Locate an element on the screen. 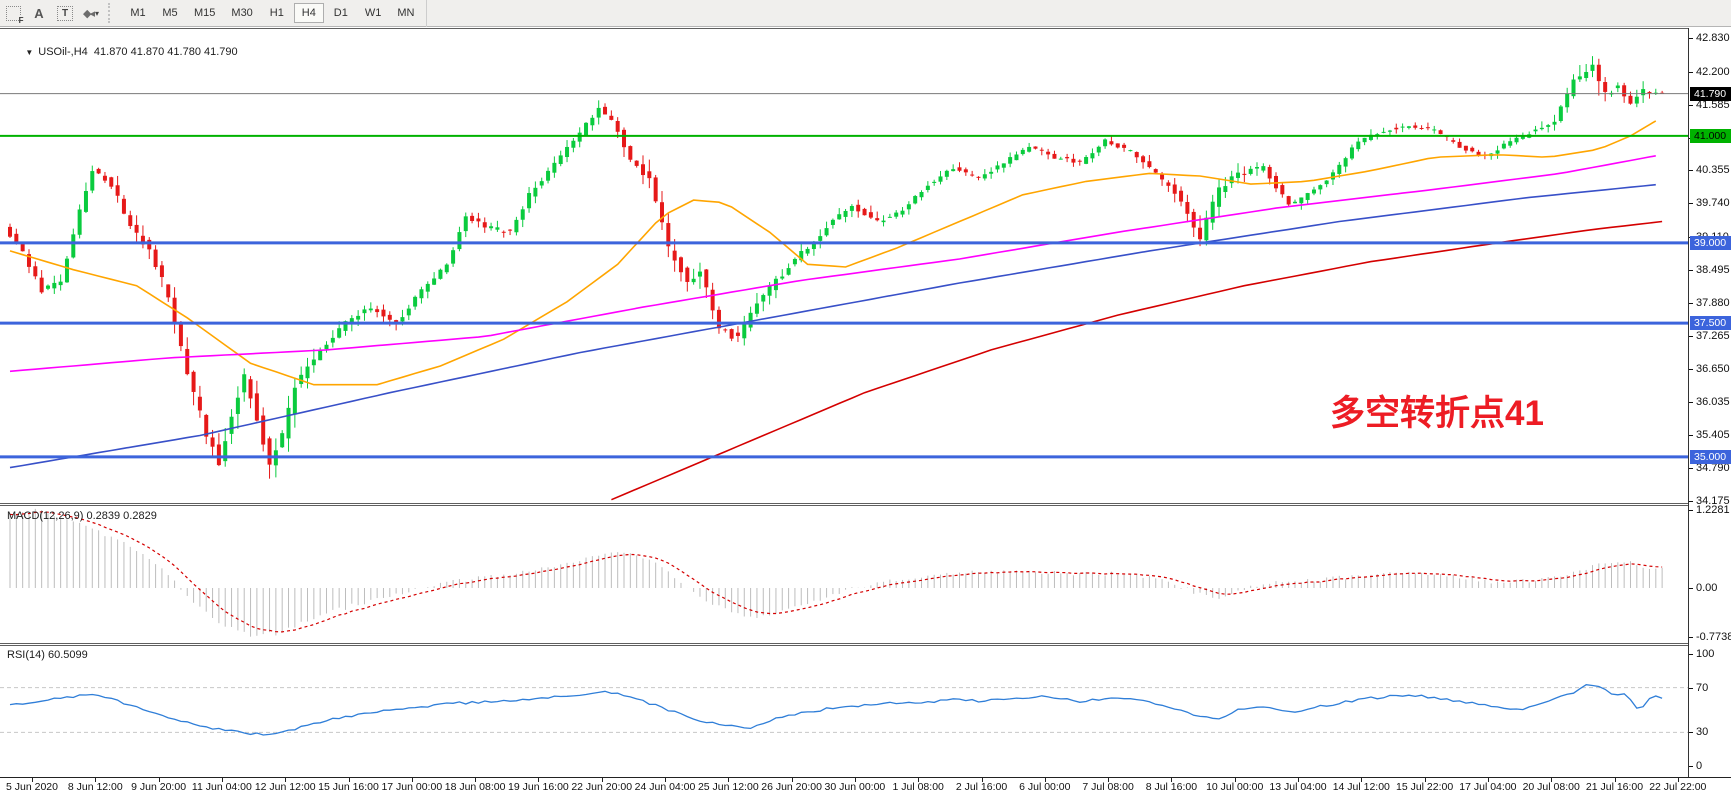 The height and width of the screenshot is (793, 1731). time-label: 6 Jul 00:00 is located at coordinates (1045, 787).